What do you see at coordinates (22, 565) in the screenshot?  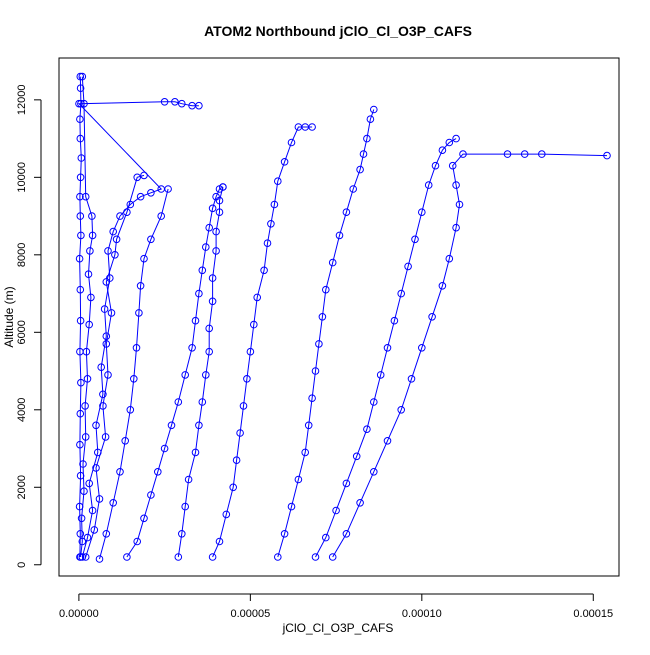 I see `y-tick-label: 0` at bounding box center [22, 565].